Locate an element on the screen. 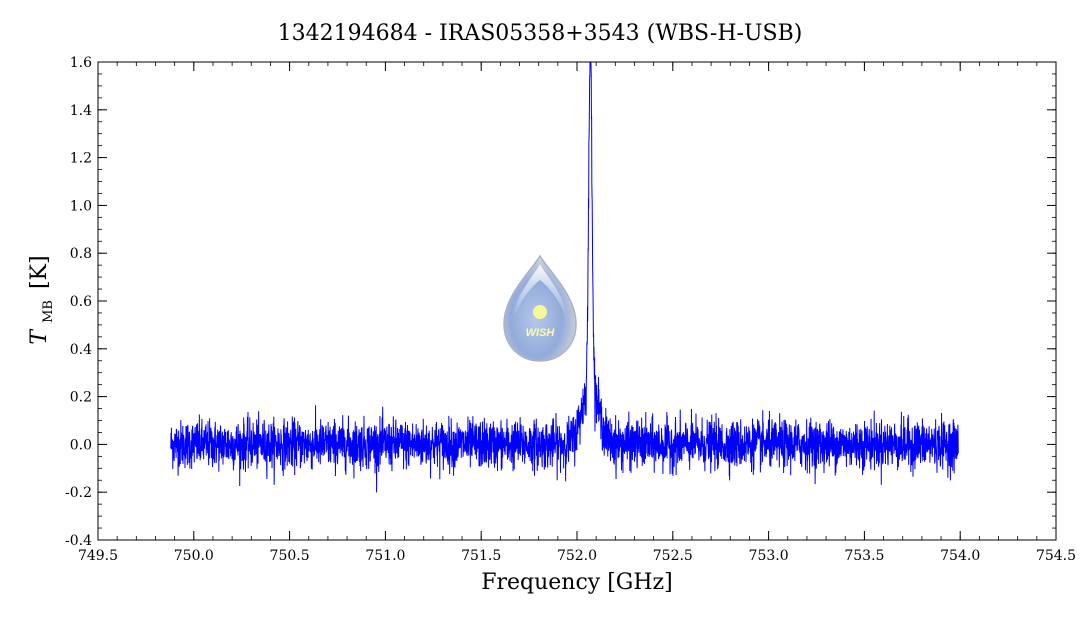 The image size is (1080, 618). x-tick-label: 750.0 is located at coordinates (194, 556).